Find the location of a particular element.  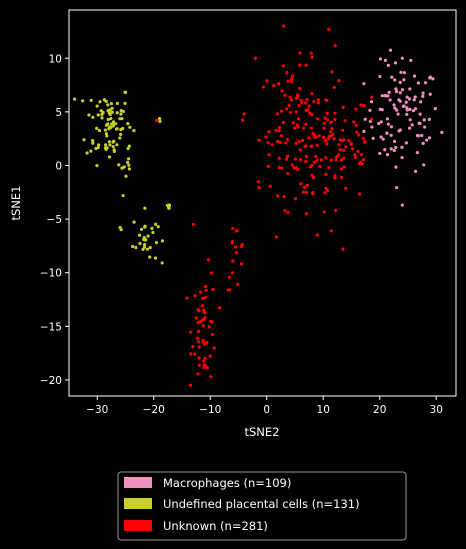

y-axis-title: tSNE1 is located at coordinates (16, 203).